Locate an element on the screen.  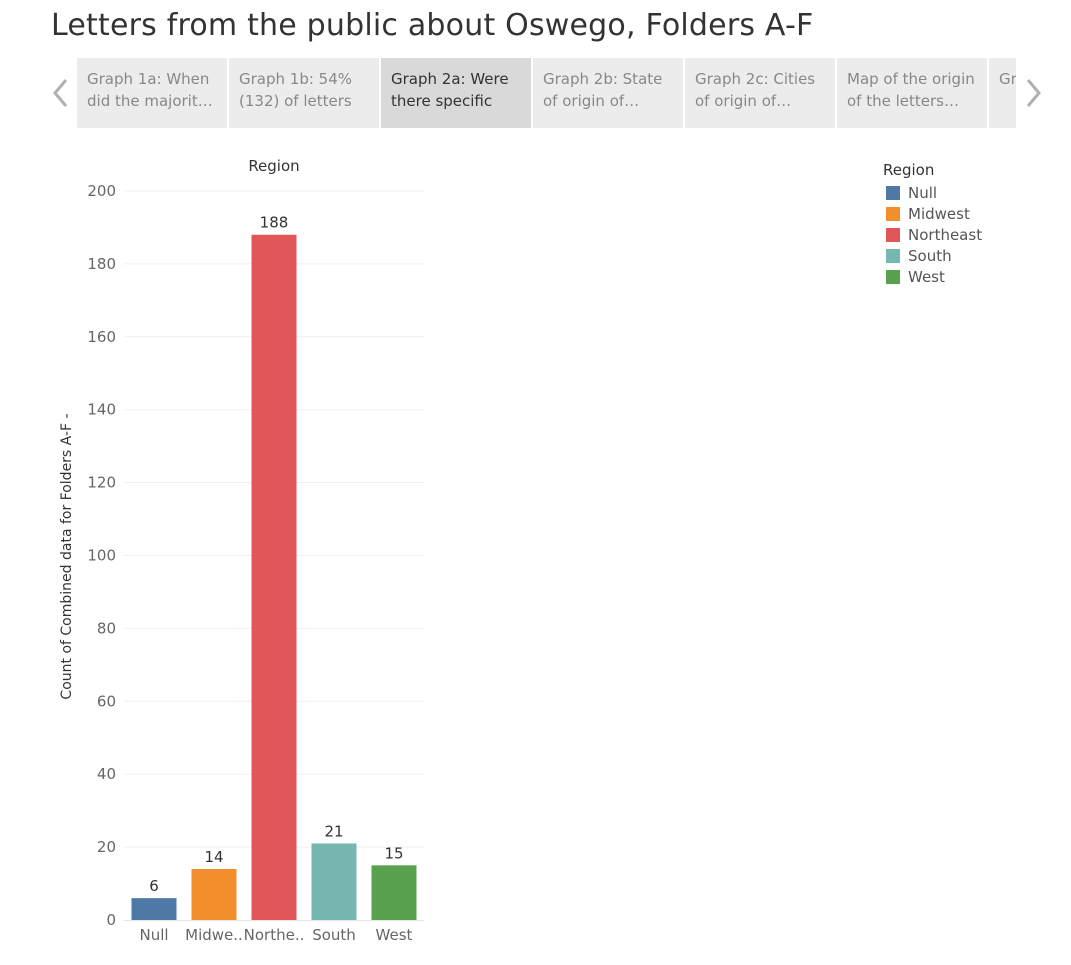
chevron-left-icon is located at coordinates (61, 93).